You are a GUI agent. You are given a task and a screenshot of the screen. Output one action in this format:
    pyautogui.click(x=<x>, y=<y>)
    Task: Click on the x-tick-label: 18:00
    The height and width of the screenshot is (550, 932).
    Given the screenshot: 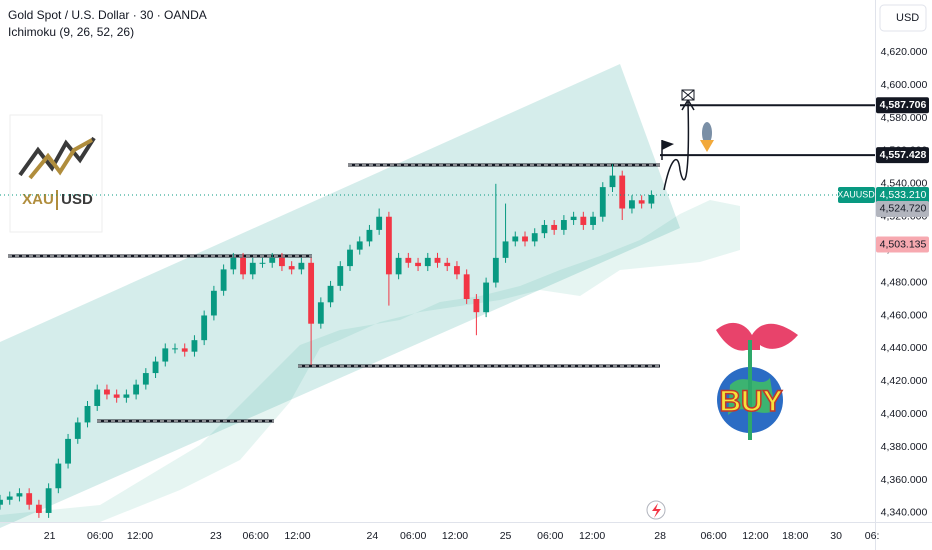 What is the action you would take?
    pyautogui.click(x=795, y=536)
    